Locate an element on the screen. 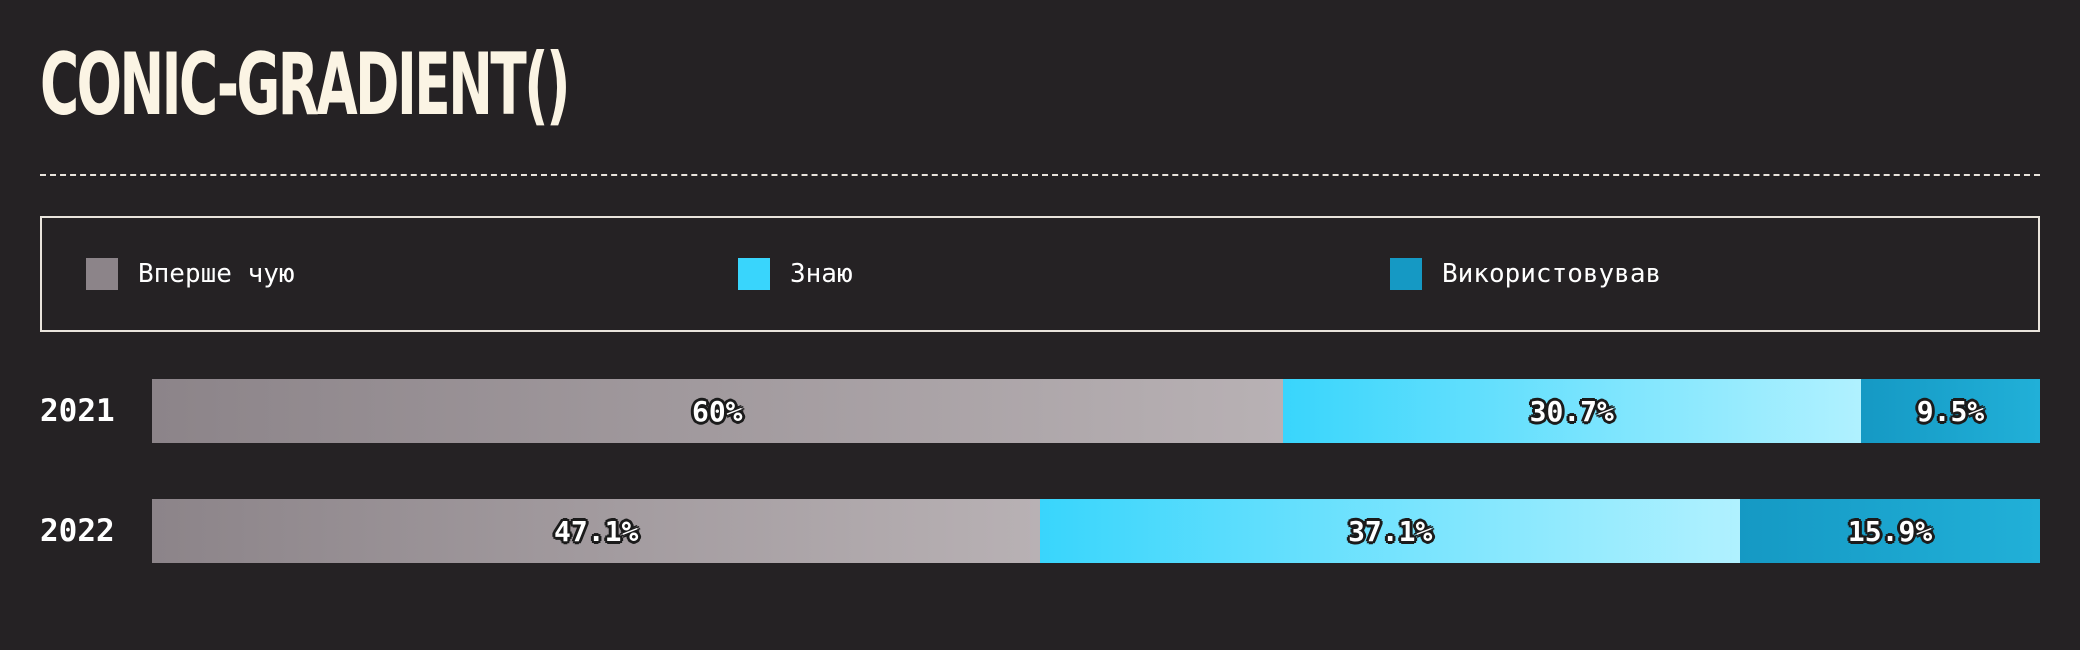  legend-swatch-used is located at coordinates (1406, 274).